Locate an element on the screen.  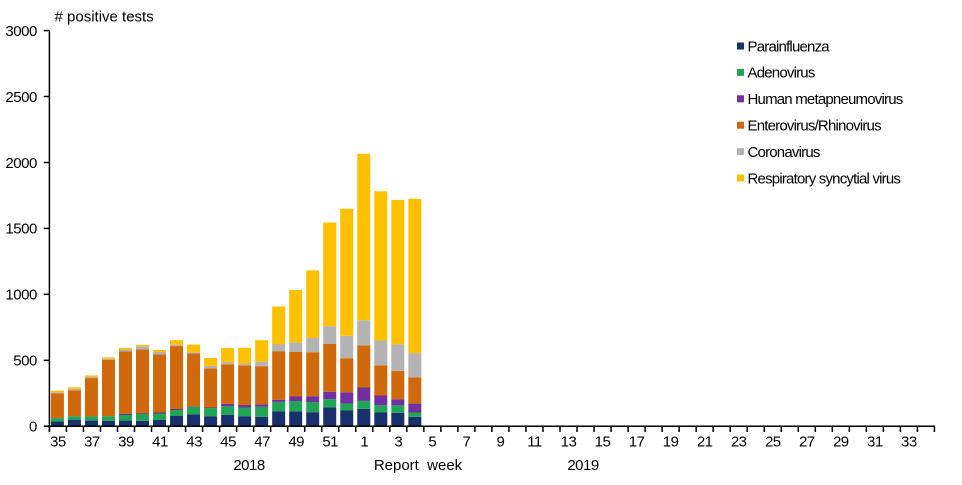
svg-text: 51 is located at coordinates (330, 442).